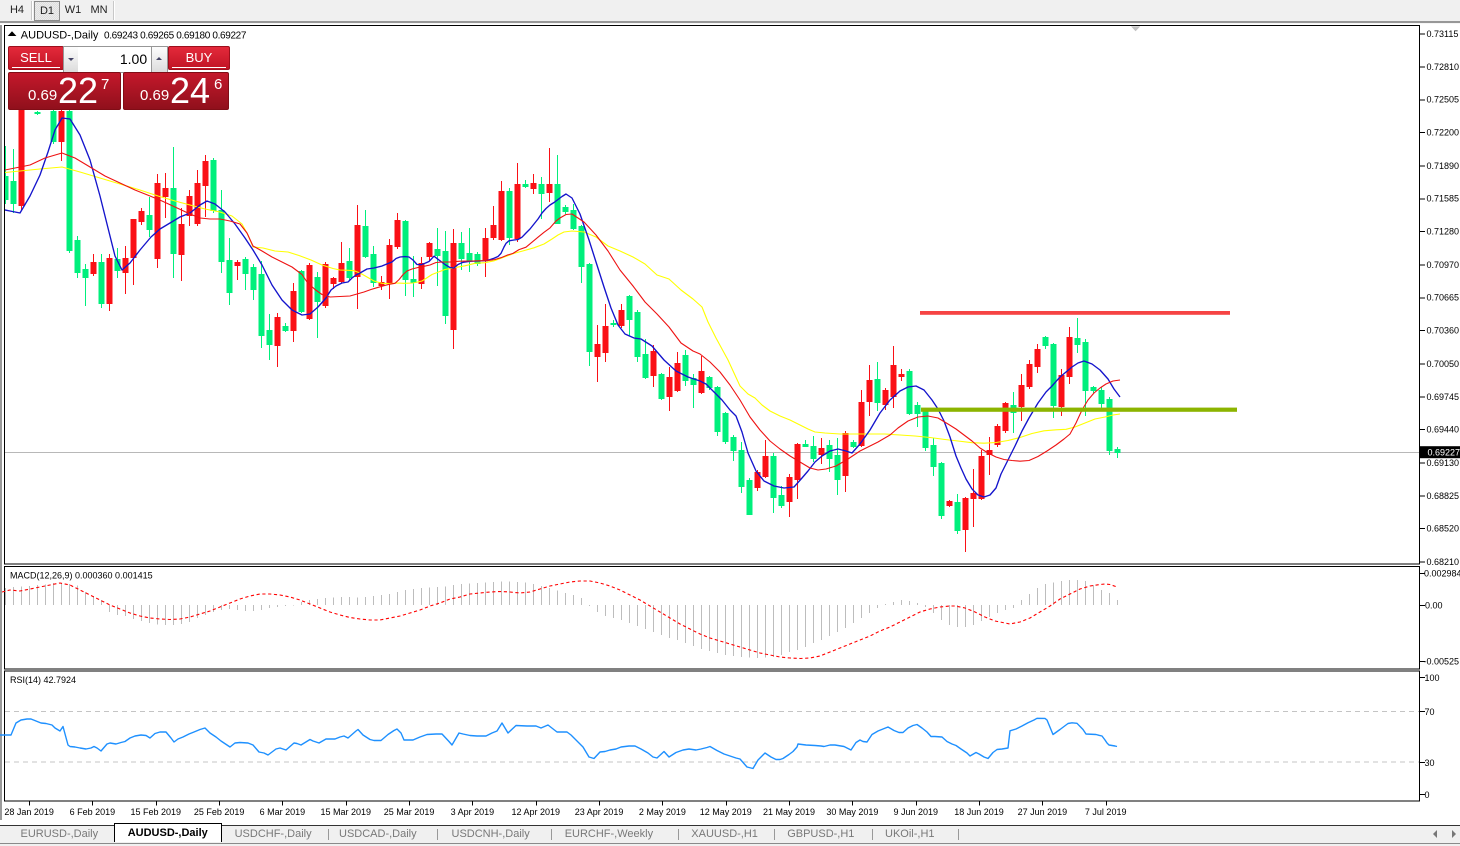 This screenshot has height=846, width=1460. Describe the element at coordinates (1443, 496) in the screenshot. I see `svg-text: 0.68825` at that location.